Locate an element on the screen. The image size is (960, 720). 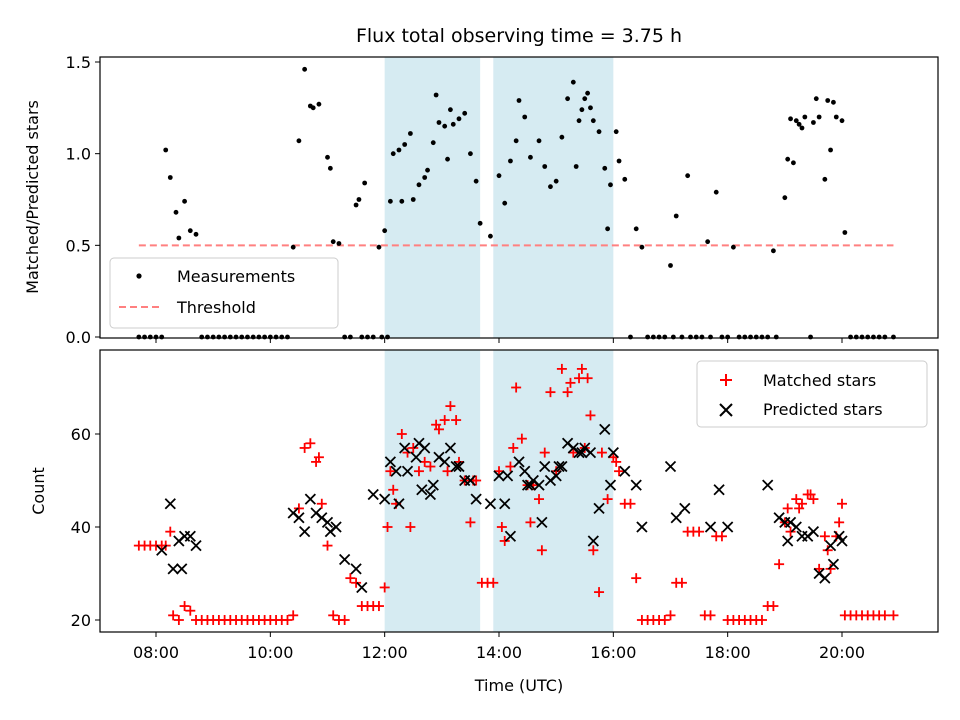
top-shaded-window is located at coordinates (553, 197).